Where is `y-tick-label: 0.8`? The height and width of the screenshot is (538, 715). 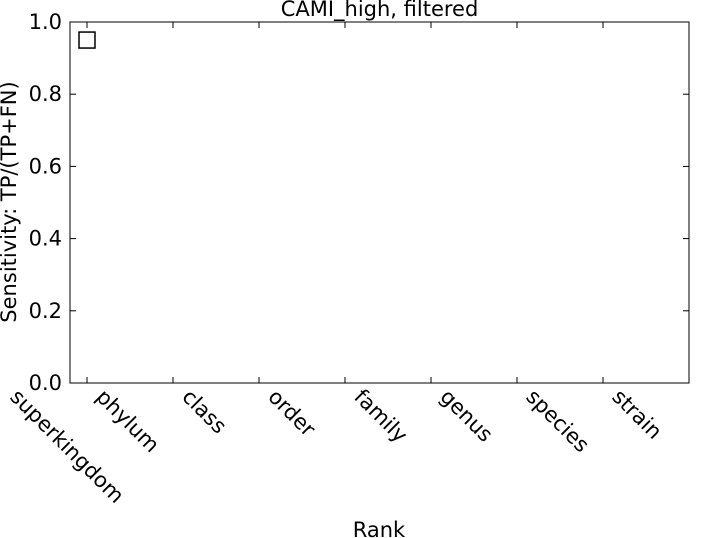
y-tick-label: 0.8 is located at coordinates (45, 94).